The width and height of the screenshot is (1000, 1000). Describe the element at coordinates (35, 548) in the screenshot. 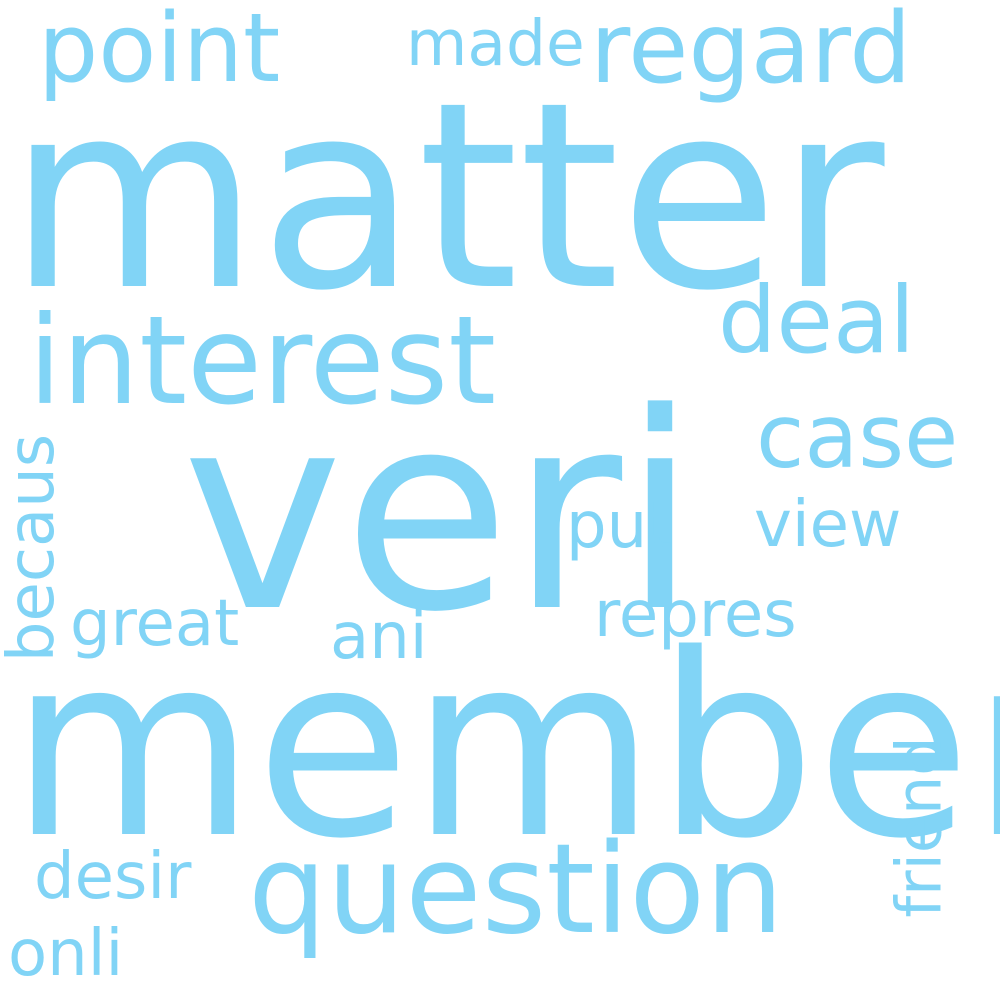

I see `word-becaus: becaus` at that location.